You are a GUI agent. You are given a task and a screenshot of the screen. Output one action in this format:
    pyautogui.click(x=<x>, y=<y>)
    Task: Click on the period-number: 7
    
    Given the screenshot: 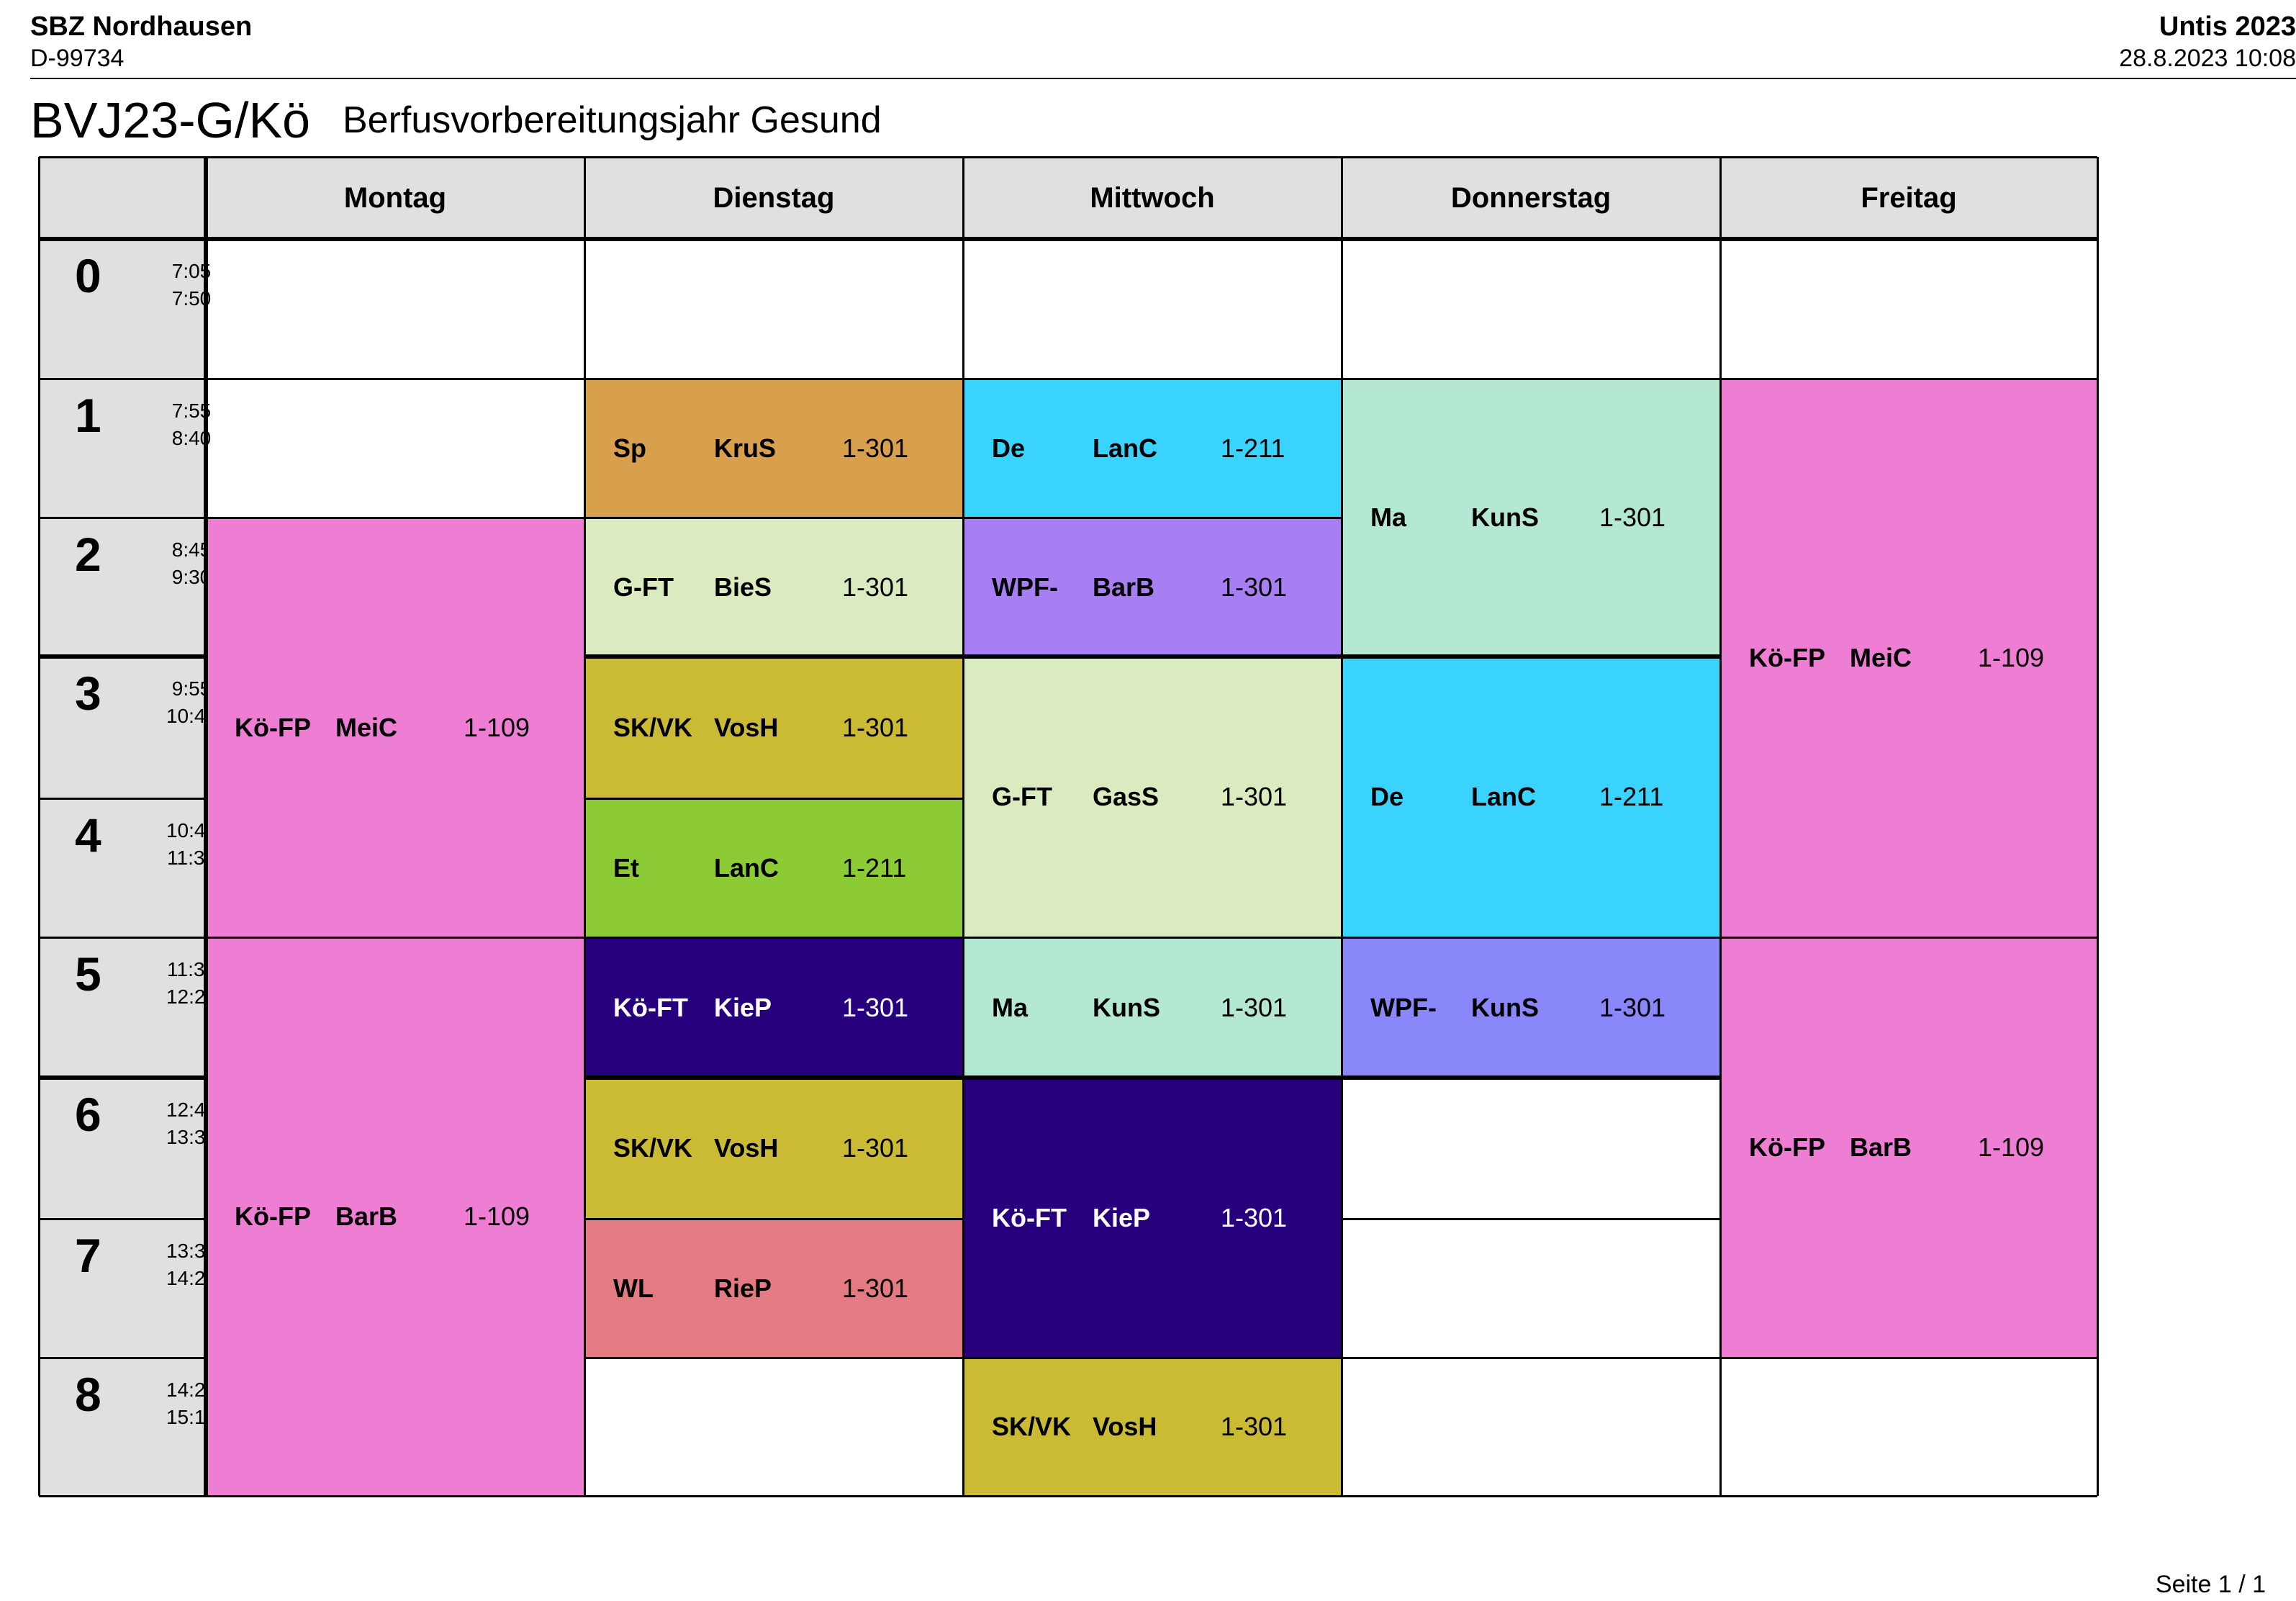 What is the action you would take?
    pyautogui.click(x=88, y=1255)
    